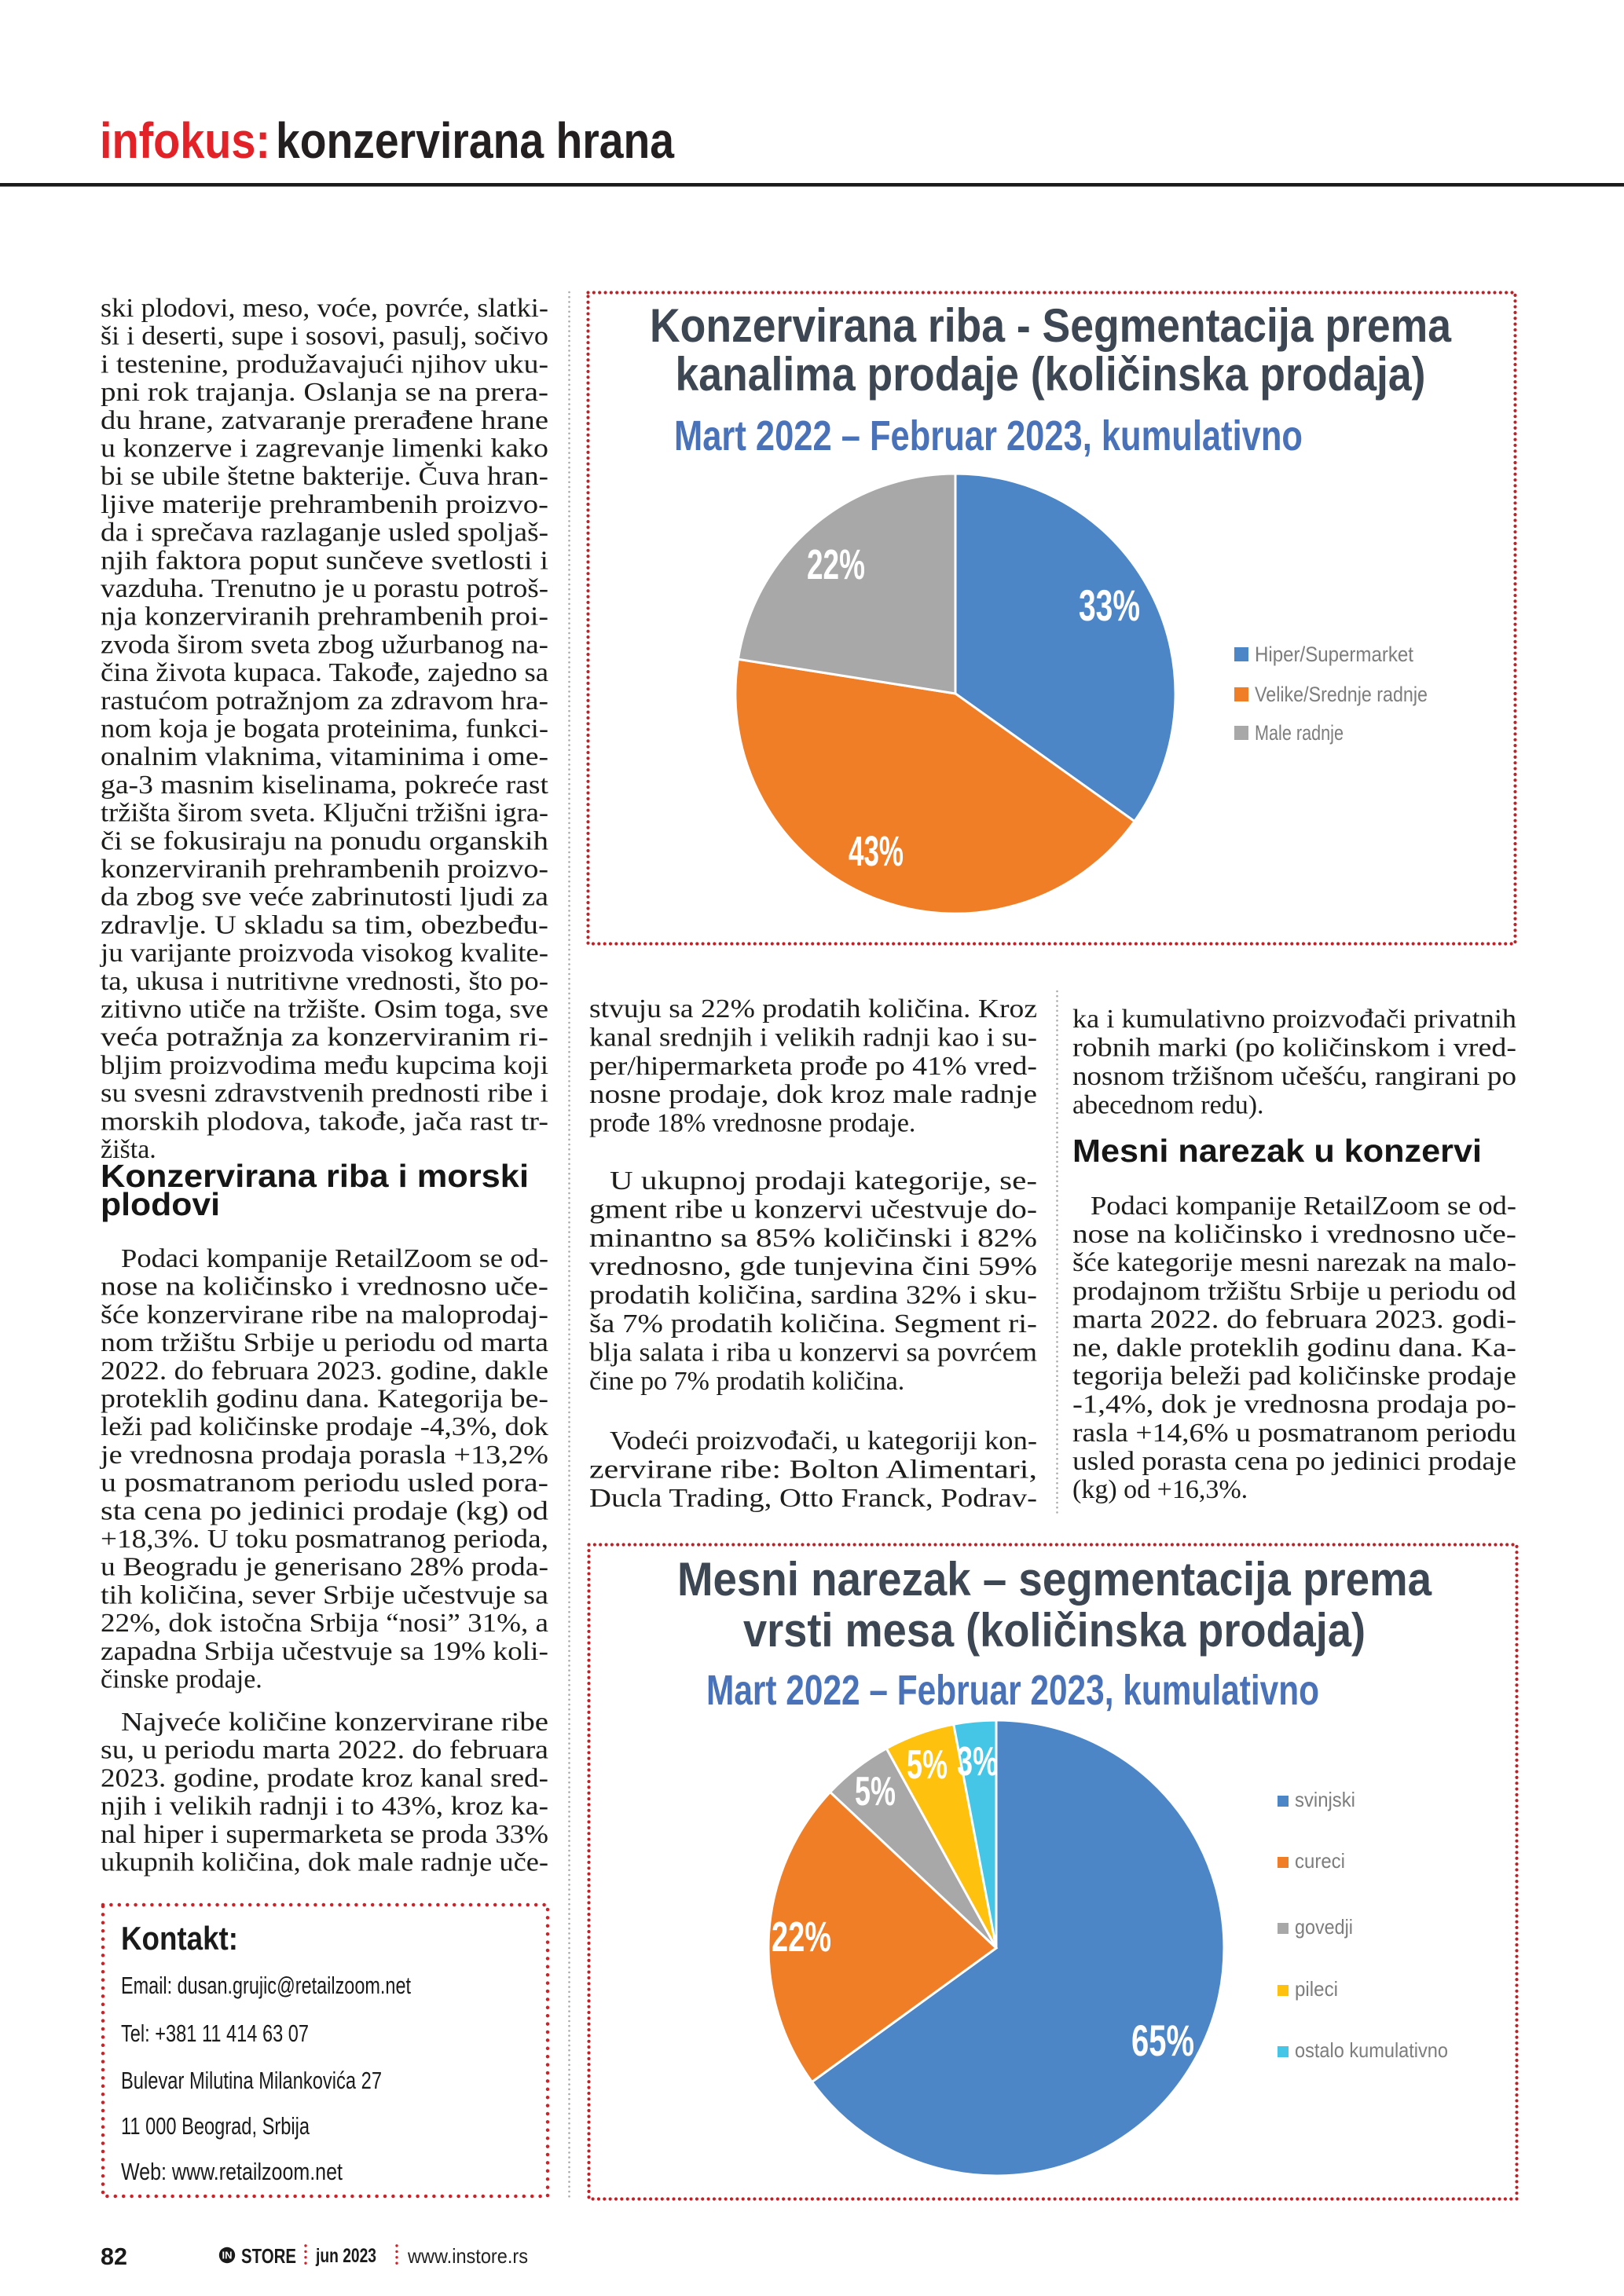 The width and height of the screenshot is (1624, 2296). Describe the element at coordinates (324, 1651) in the screenshot. I see `svg-text:zapadna Srbija učestvuje sa 19: zapadna Srbija učestvuje sa 19% koli-` at that location.